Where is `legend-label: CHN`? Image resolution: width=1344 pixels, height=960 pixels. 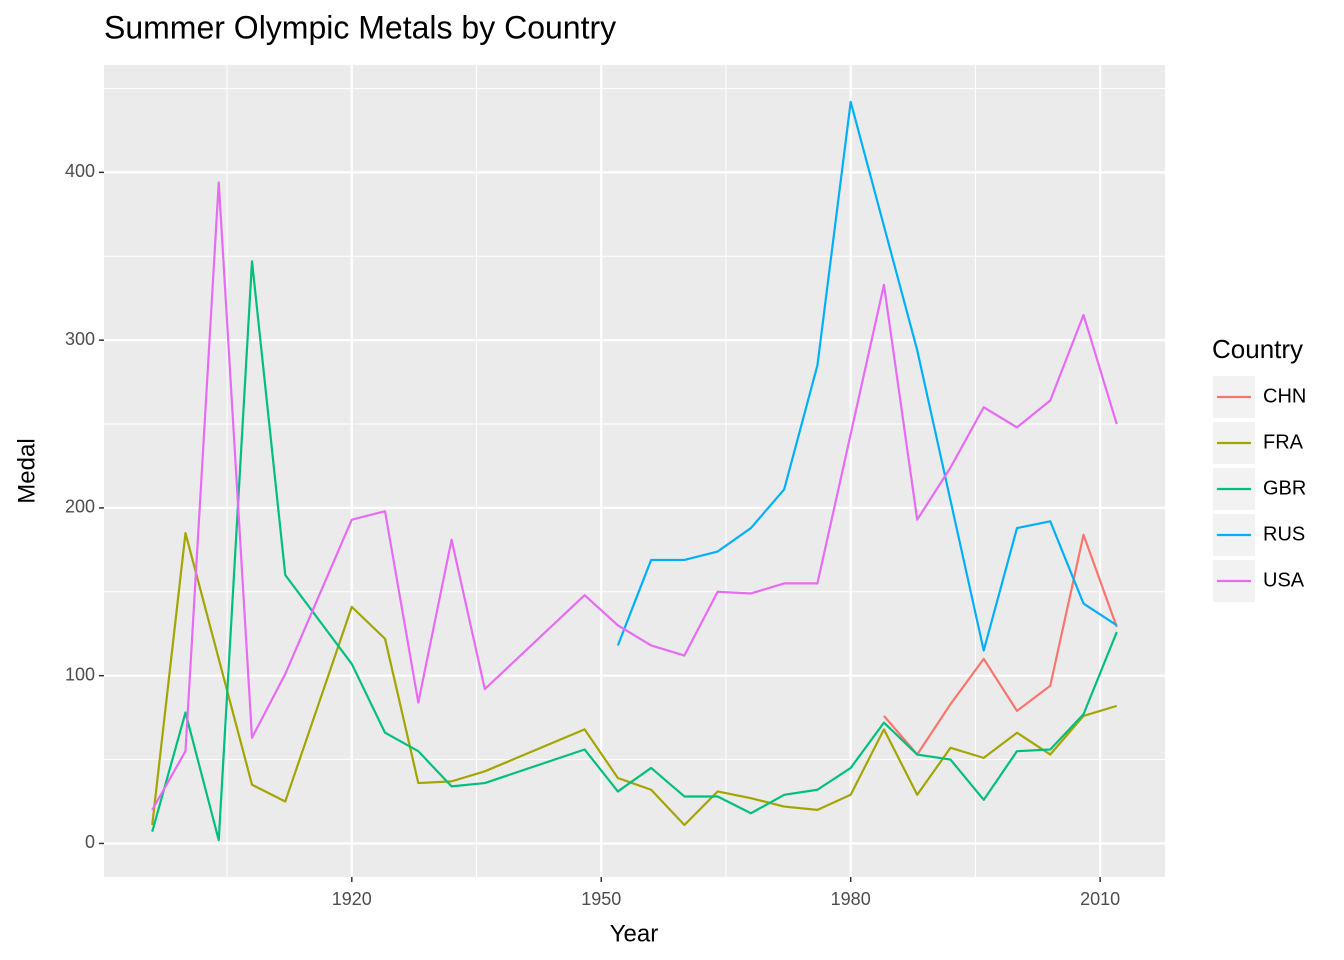 legend-label: CHN is located at coordinates (1284, 396).